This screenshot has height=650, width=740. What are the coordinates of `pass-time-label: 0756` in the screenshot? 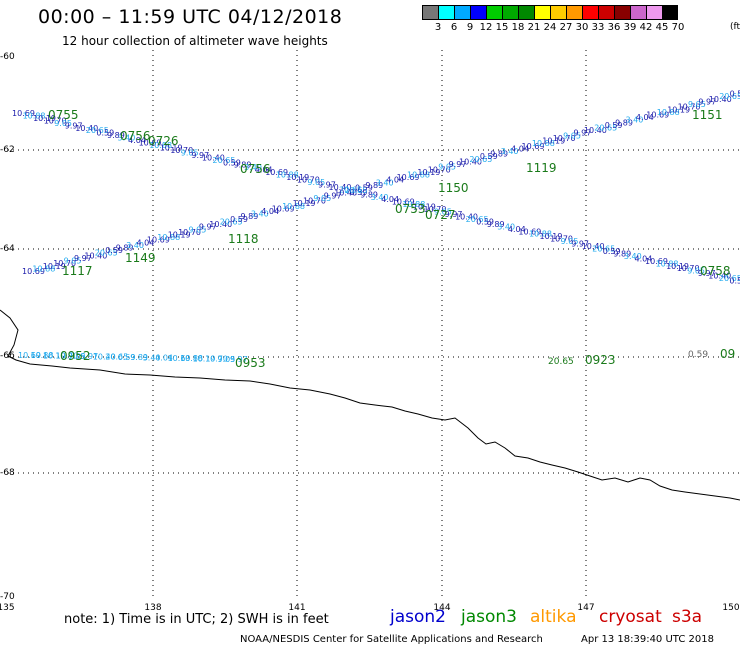 It's located at (135, 136).